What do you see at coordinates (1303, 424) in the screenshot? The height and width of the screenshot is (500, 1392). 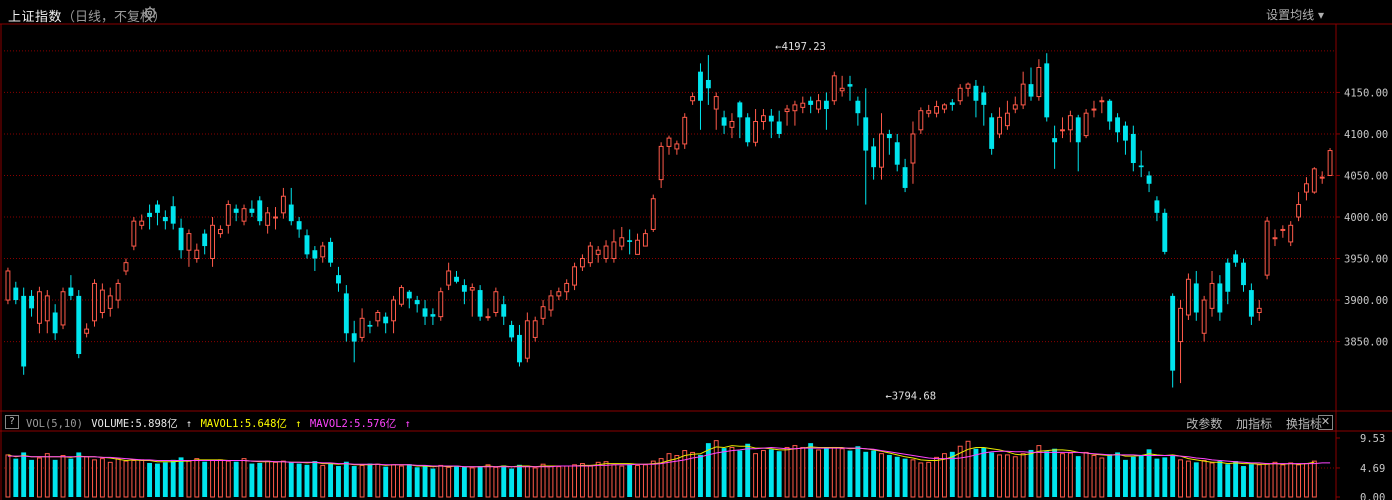 I see `switch-indicator-button: 换指标` at bounding box center [1303, 424].